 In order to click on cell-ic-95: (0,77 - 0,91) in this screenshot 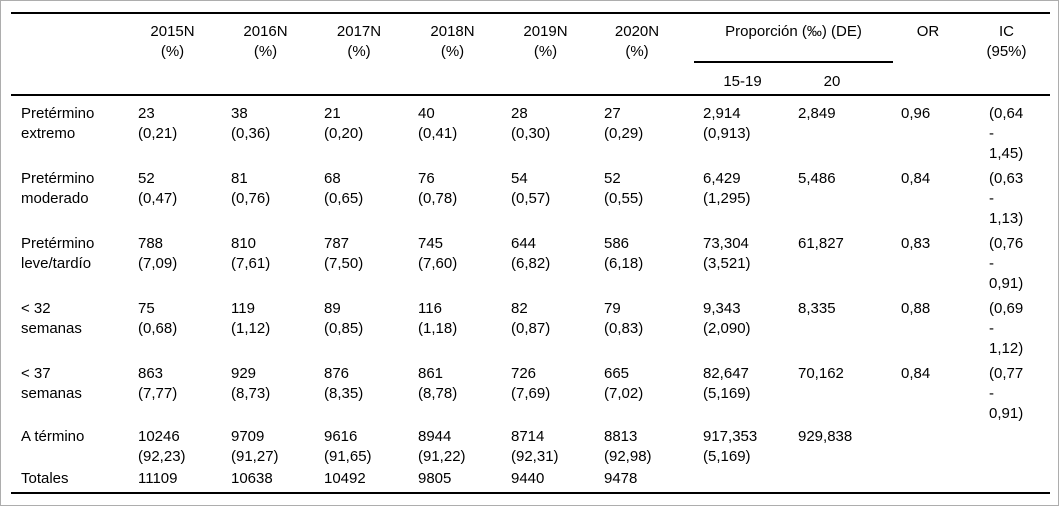, I will do `click(1006, 393)`.